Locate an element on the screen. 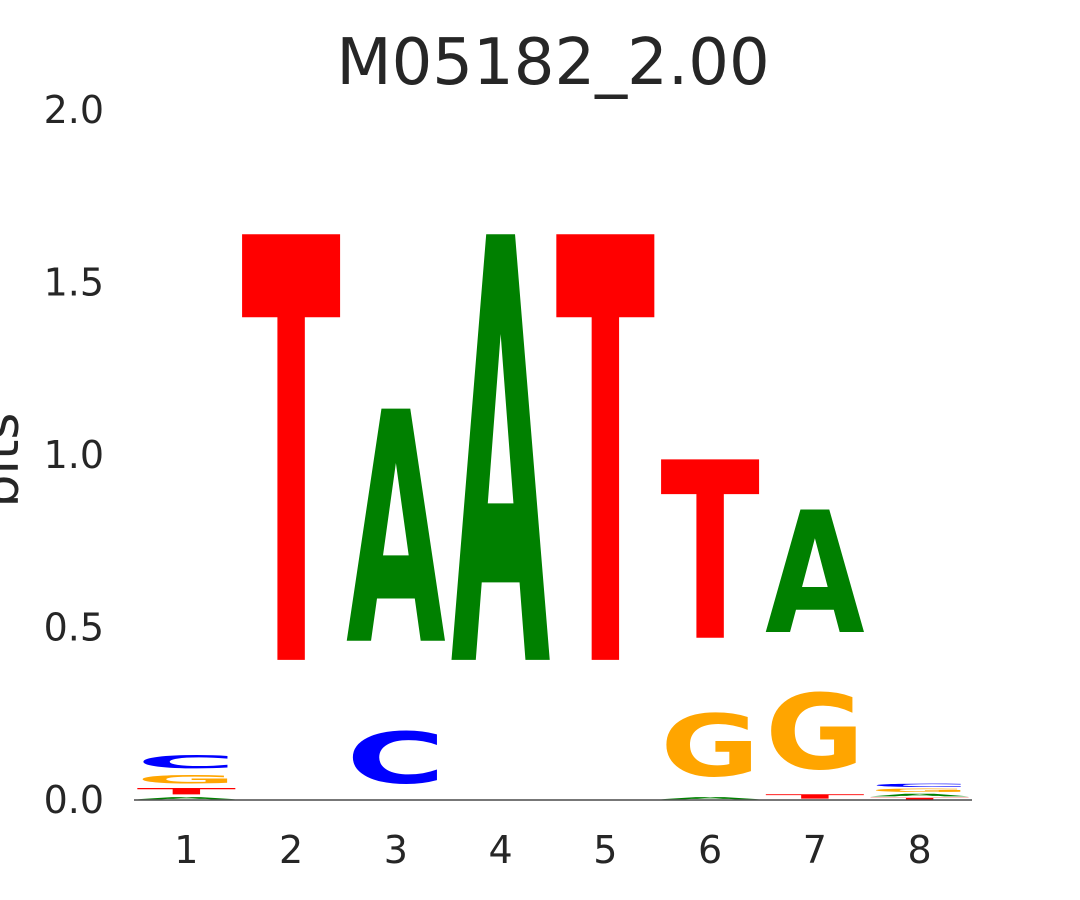 The height and width of the screenshot is (900, 1080). y-tick-label: 1.0 is located at coordinates (74, 455).